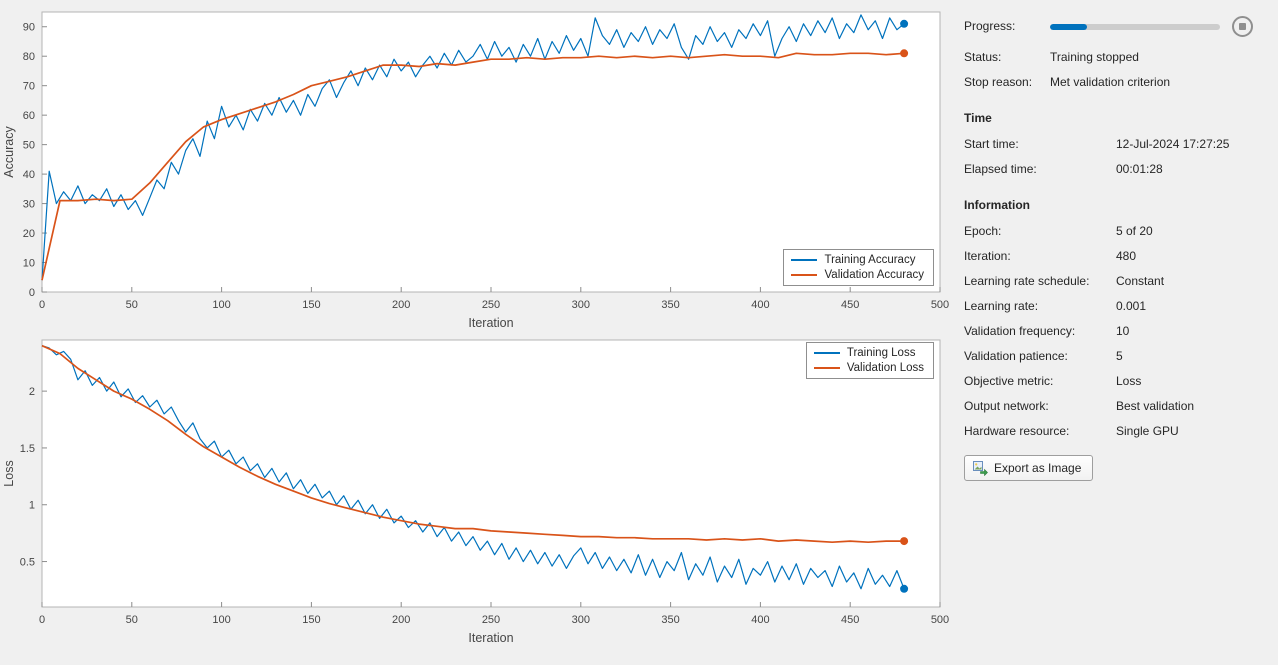 This screenshot has height=665, width=1278. I want to click on epoch-value: 5 of 20, so click(1134, 231).